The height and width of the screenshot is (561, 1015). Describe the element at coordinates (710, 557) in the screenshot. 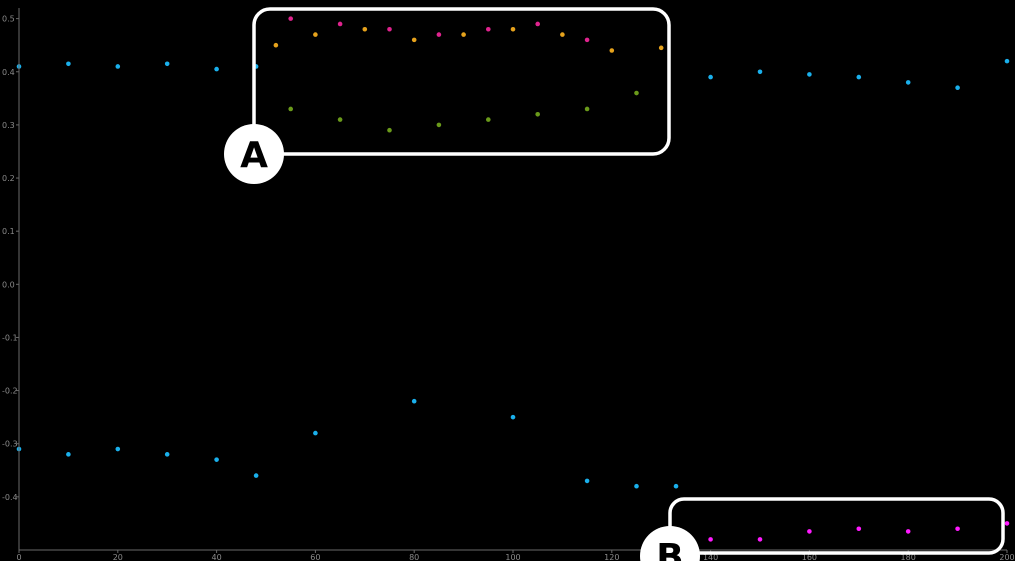

I see `x-tick-label: 140` at that location.